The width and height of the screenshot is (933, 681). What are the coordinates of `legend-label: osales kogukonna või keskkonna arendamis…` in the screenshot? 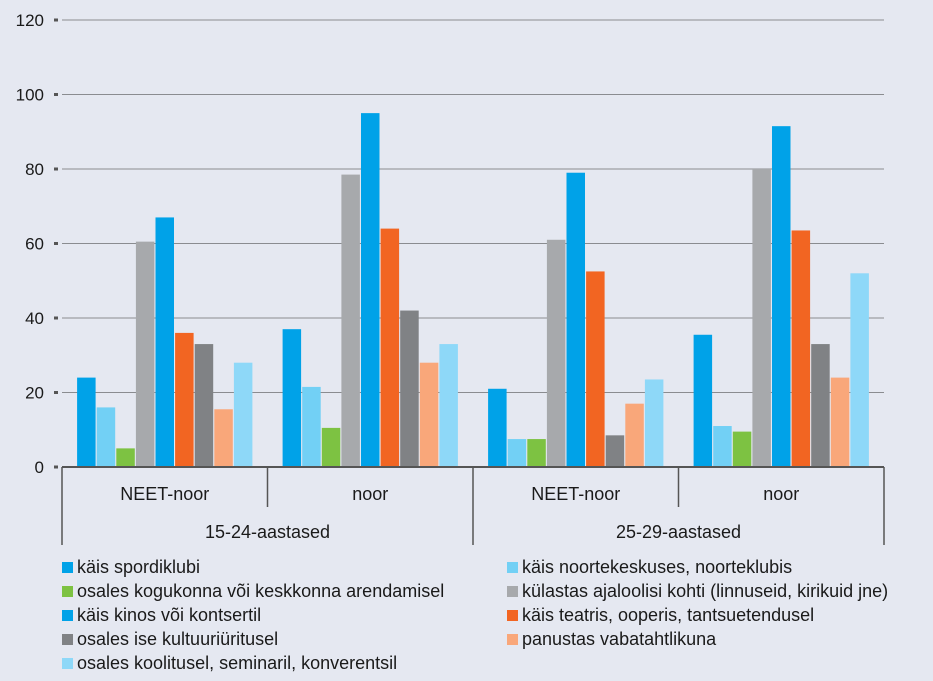 It's located at (261, 591).